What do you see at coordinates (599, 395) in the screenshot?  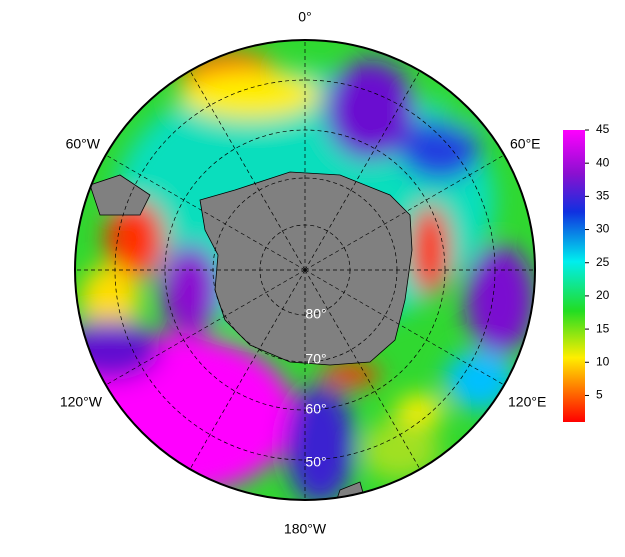 I see `colorbar-tick-label: 5` at bounding box center [599, 395].